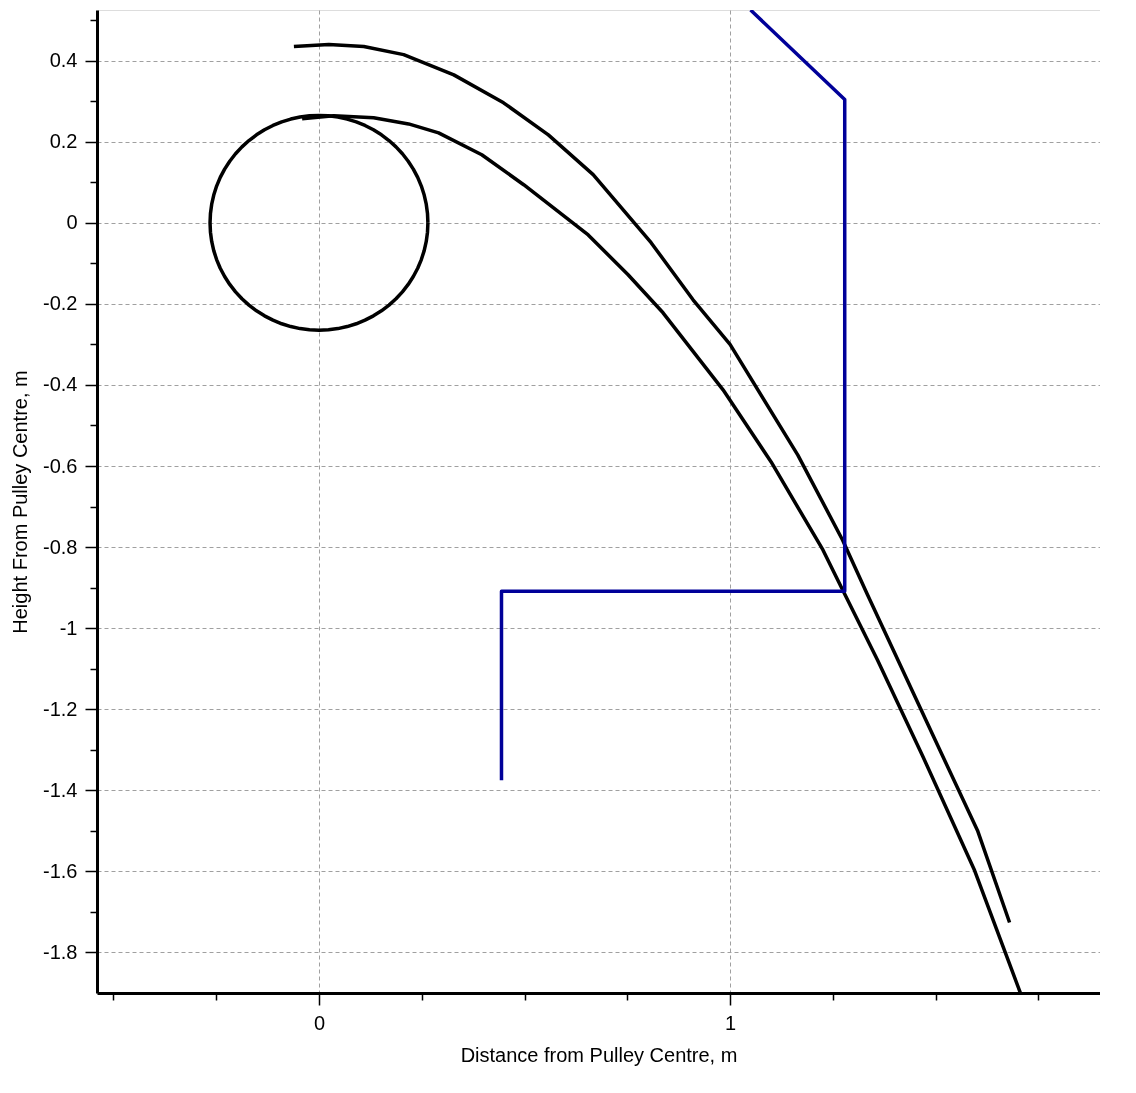 This screenshot has width=1136, height=1093. Describe the element at coordinates (60, 546) in the screenshot. I see `y-tick-label: -0.8` at that location.